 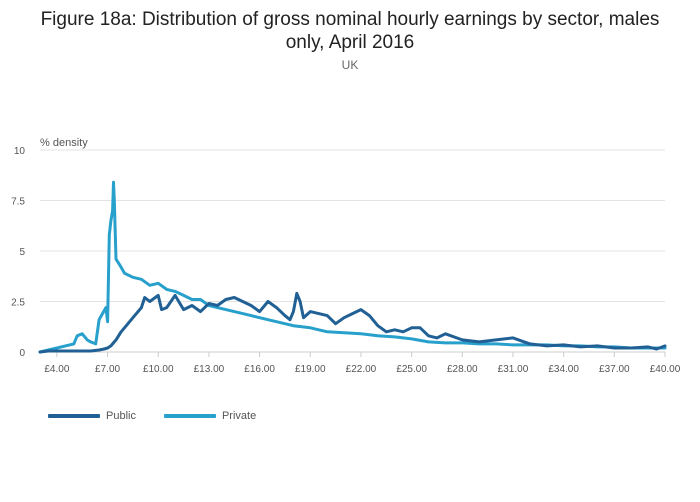 I want to click on x-tick-label: £7.00, so click(x=107, y=369).